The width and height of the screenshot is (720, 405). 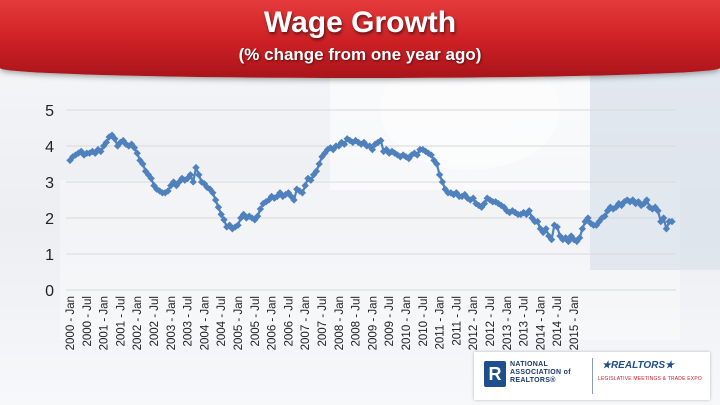 What do you see at coordinates (49, 111) in the screenshot?
I see `y-tick-label: 5` at bounding box center [49, 111].